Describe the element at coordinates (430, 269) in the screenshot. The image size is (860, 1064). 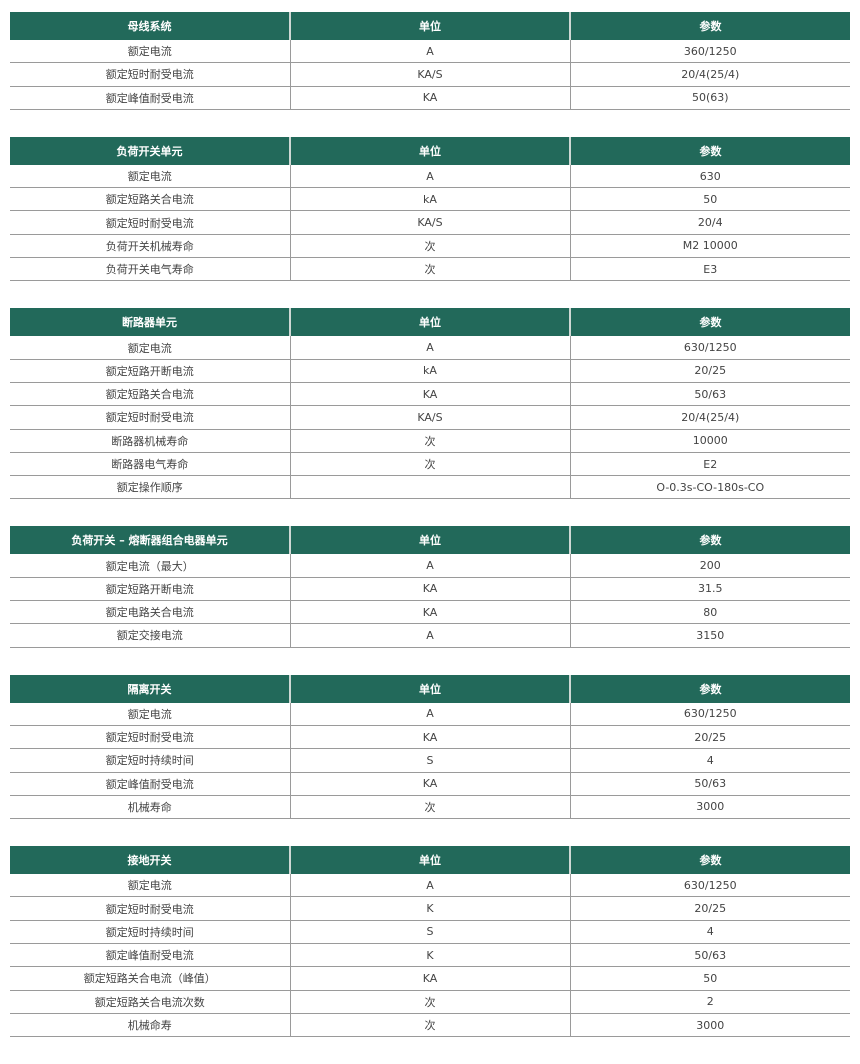
I see `table-row: 负荷开关电气寿命次 E3` at that location.